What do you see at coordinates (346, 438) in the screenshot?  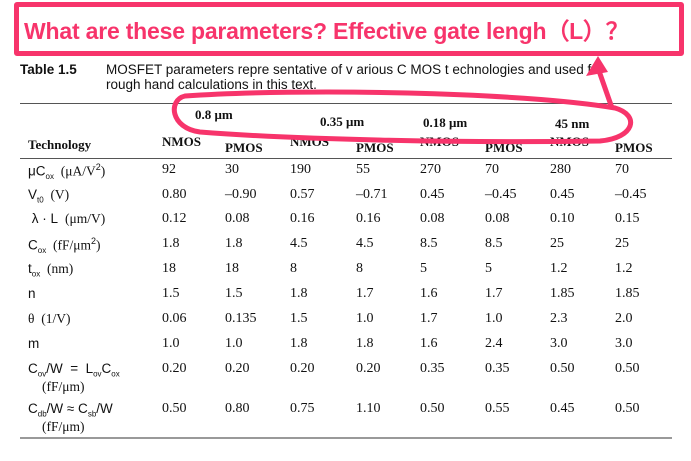 I see `bottom-rule` at bounding box center [346, 438].